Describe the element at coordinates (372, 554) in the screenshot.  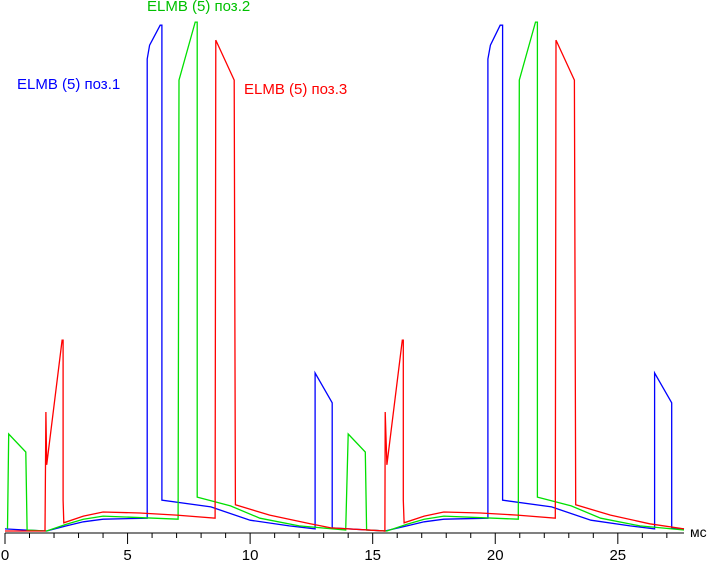
I see `x-tick-label: 15` at that location.